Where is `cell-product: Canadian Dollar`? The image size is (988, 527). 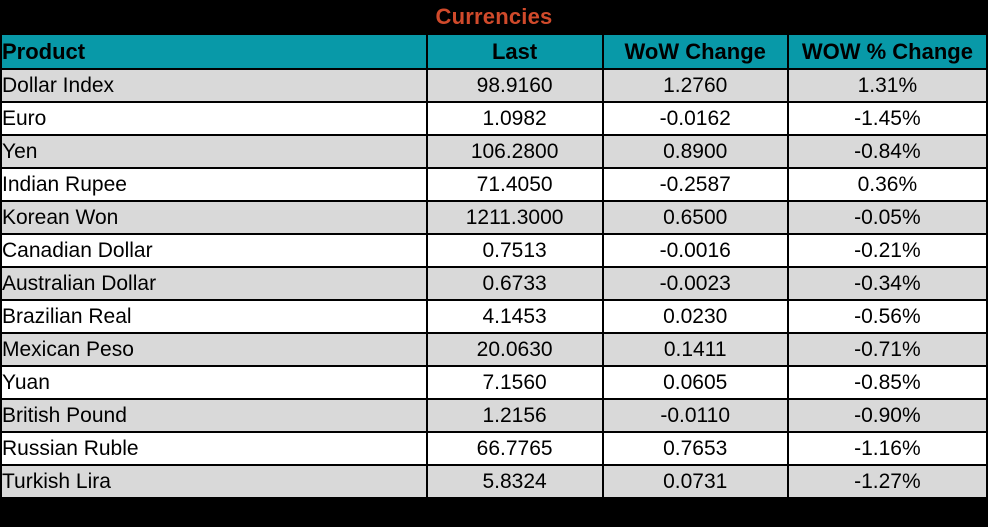
cell-product: Canadian Dollar is located at coordinates (214, 250).